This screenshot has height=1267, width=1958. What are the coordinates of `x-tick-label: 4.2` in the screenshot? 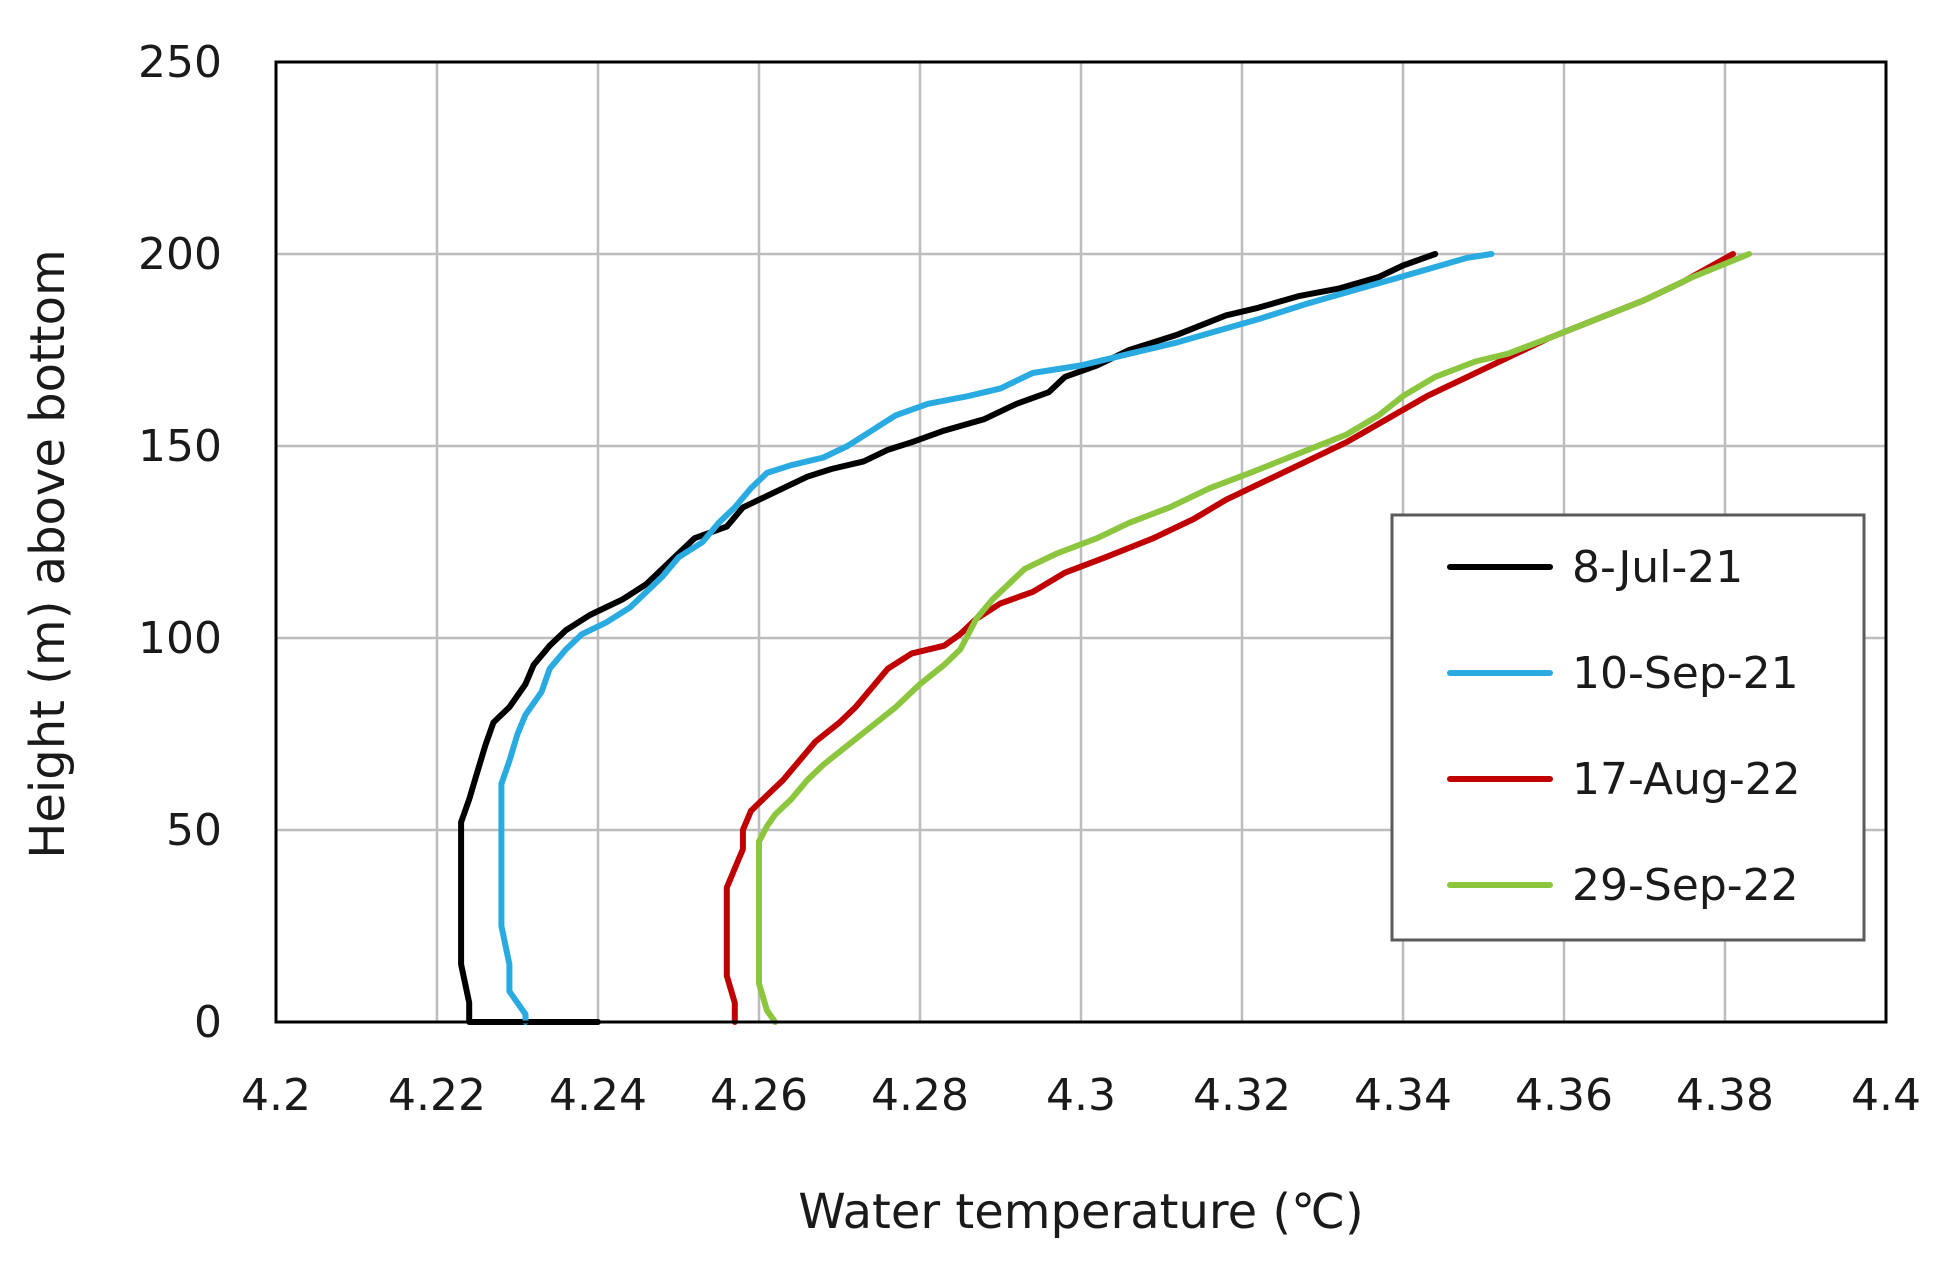 It's located at (276, 1095).